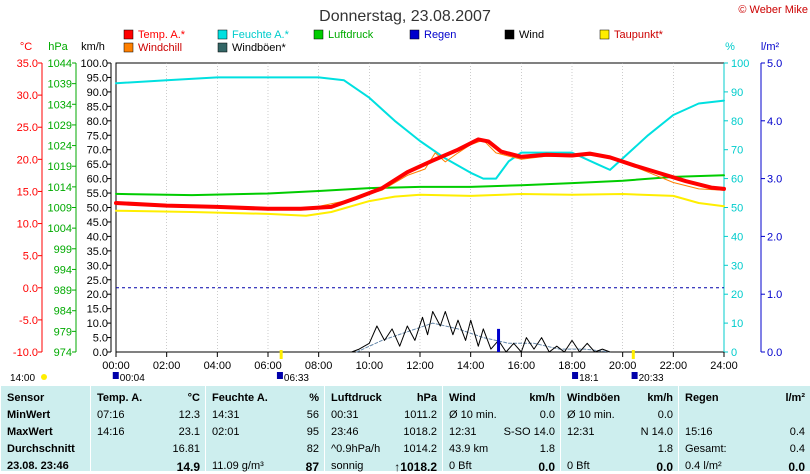  Describe the element at coordinates (97, 78) in the screenshot. I see `wind-tick-label: 95.0` at that location.